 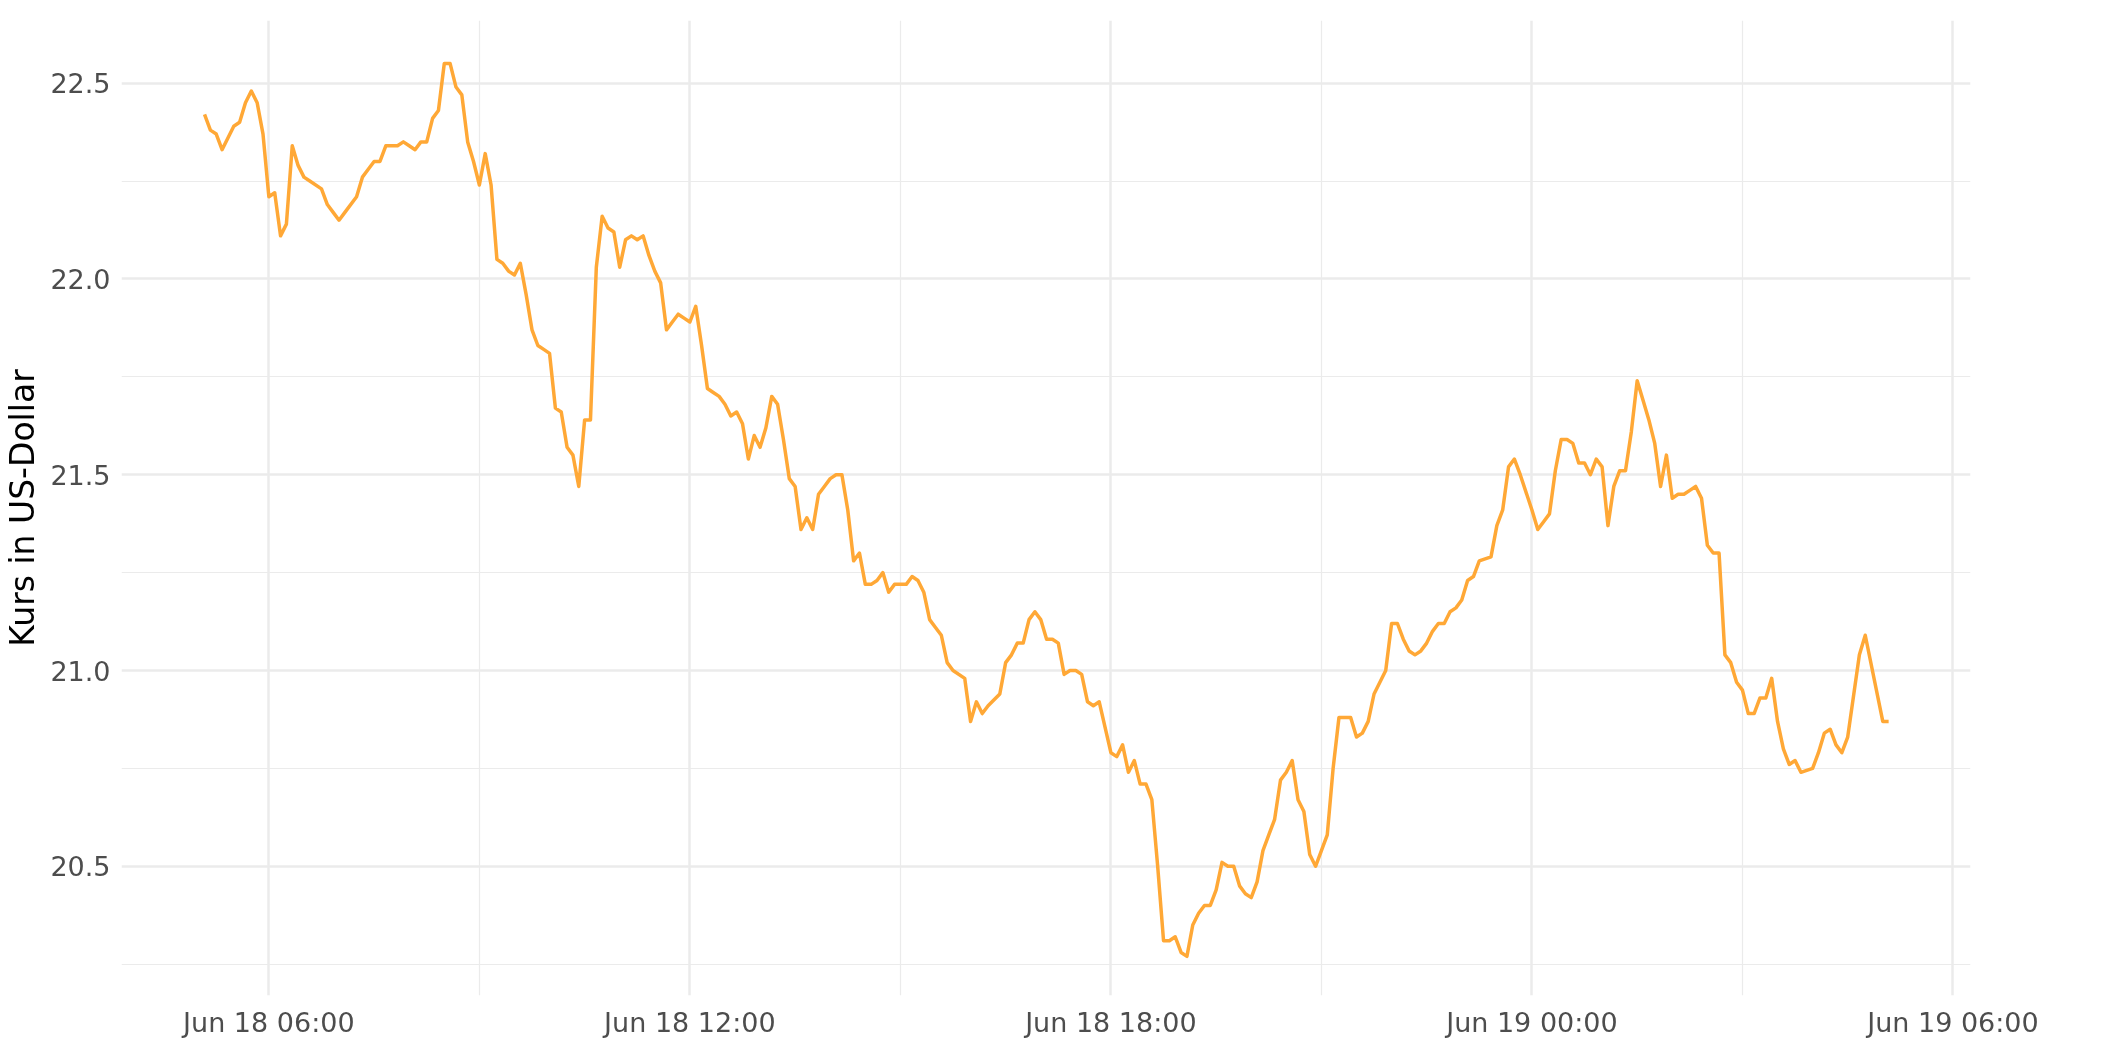 I want to click on y-tick-label: 20.5, so click(x=80, y=867).